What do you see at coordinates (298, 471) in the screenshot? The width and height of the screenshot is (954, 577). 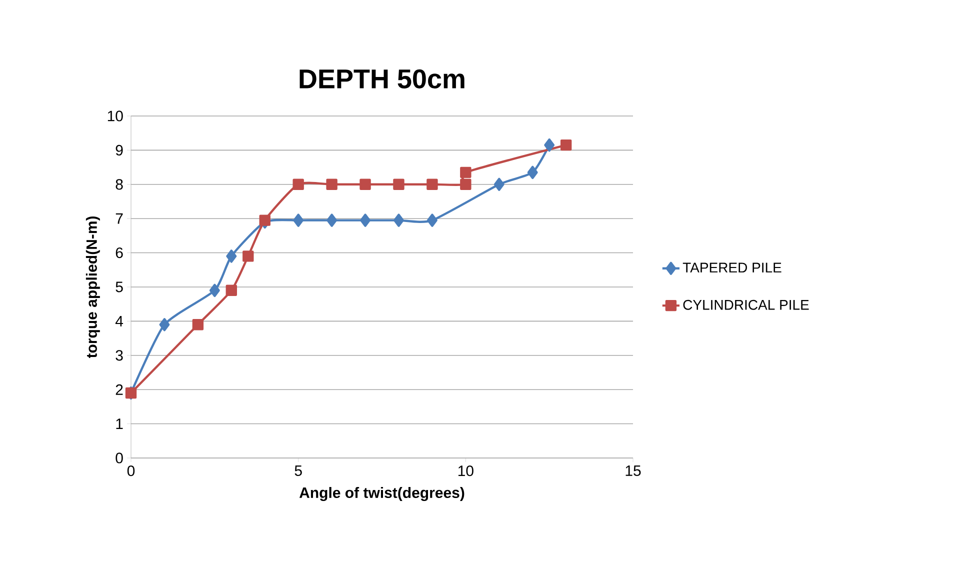 I see `x-tick-label: 5` at bounding box center [298, 471].